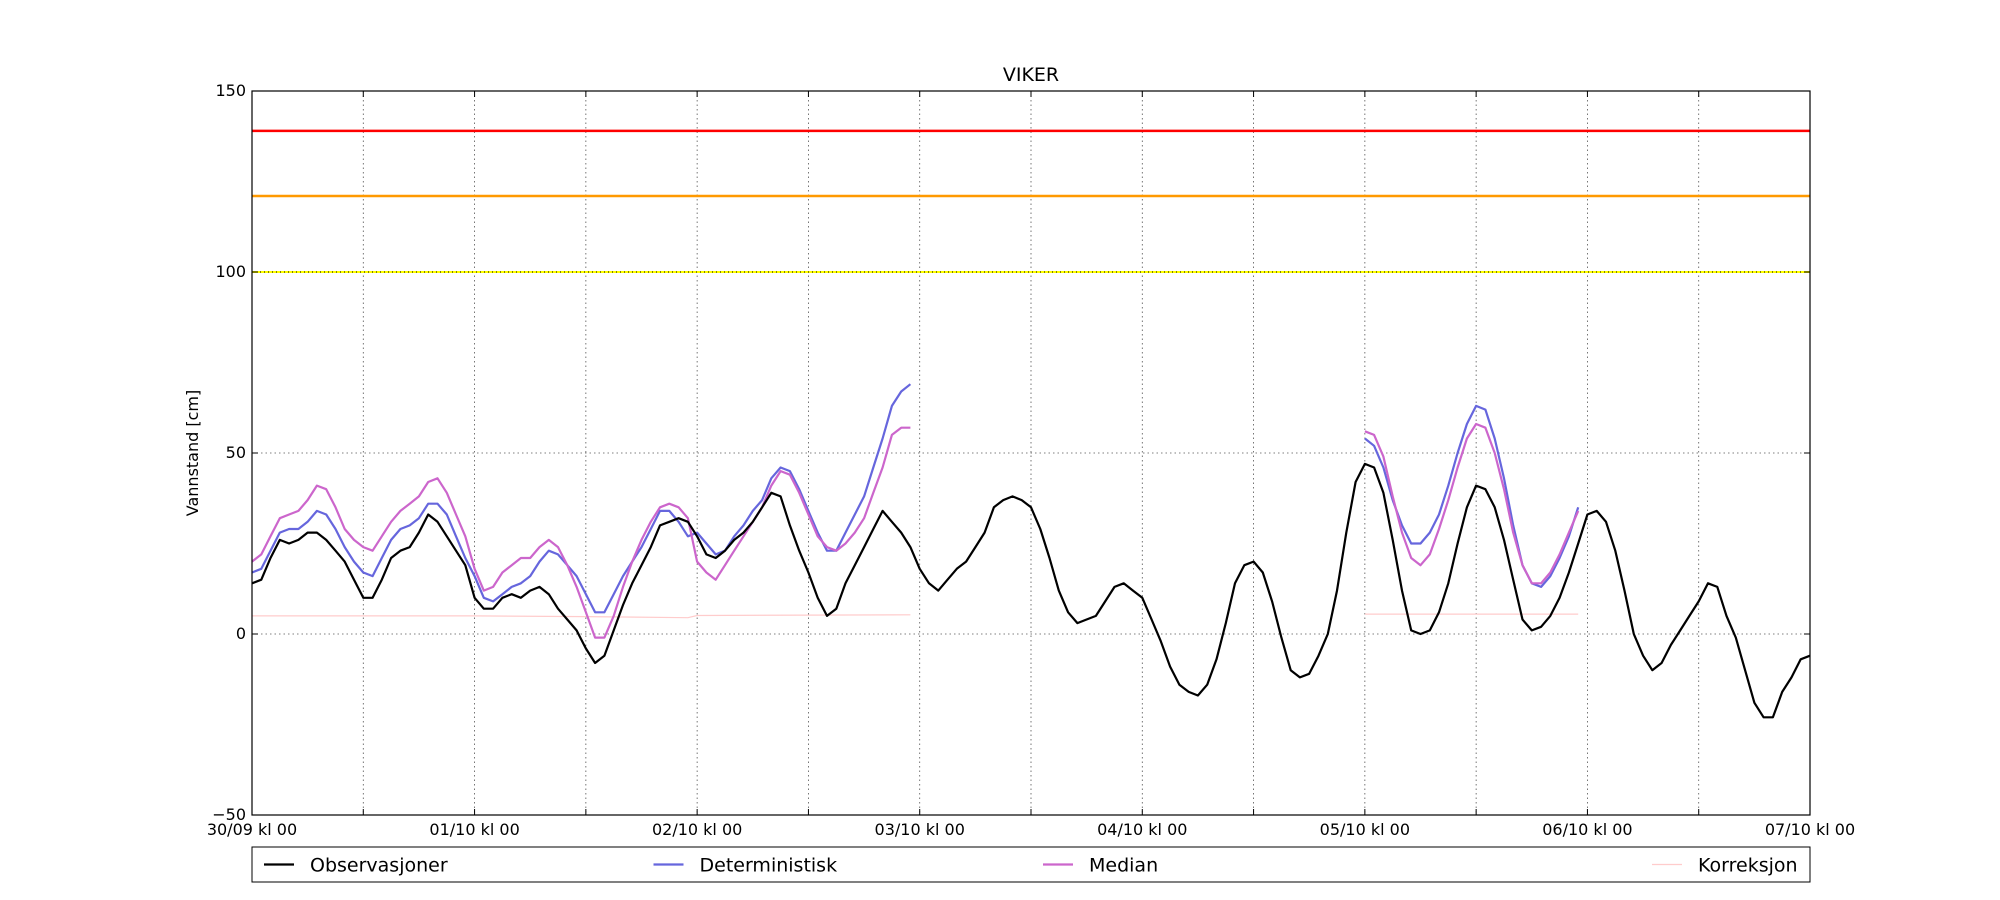 The height and width of the screenshot is (900, 2000). Describe the element at coordinates (230, 271) in the screenshot. I see `y-tick-label: 100` at that location.